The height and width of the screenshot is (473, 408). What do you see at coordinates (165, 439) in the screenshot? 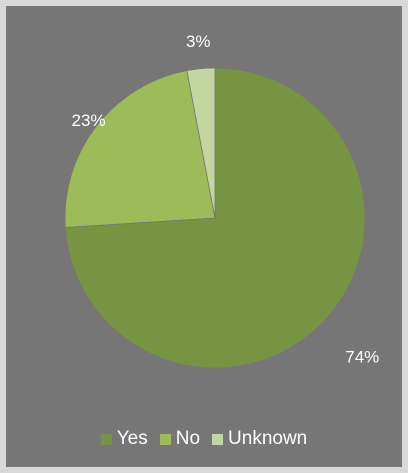
I see `legend-swatch-no` at bounding box center [165, 439].